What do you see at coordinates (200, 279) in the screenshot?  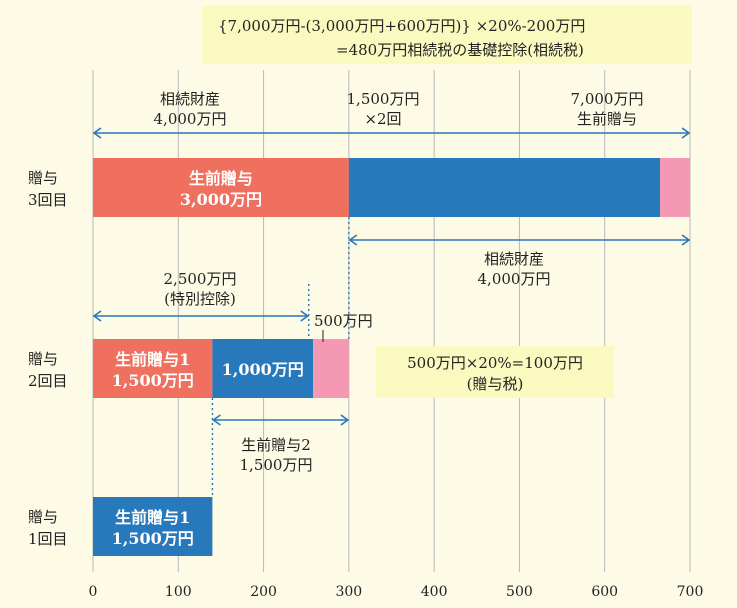 I see `annot-special-1: 2,500万円` at bounding box center [200, 279].